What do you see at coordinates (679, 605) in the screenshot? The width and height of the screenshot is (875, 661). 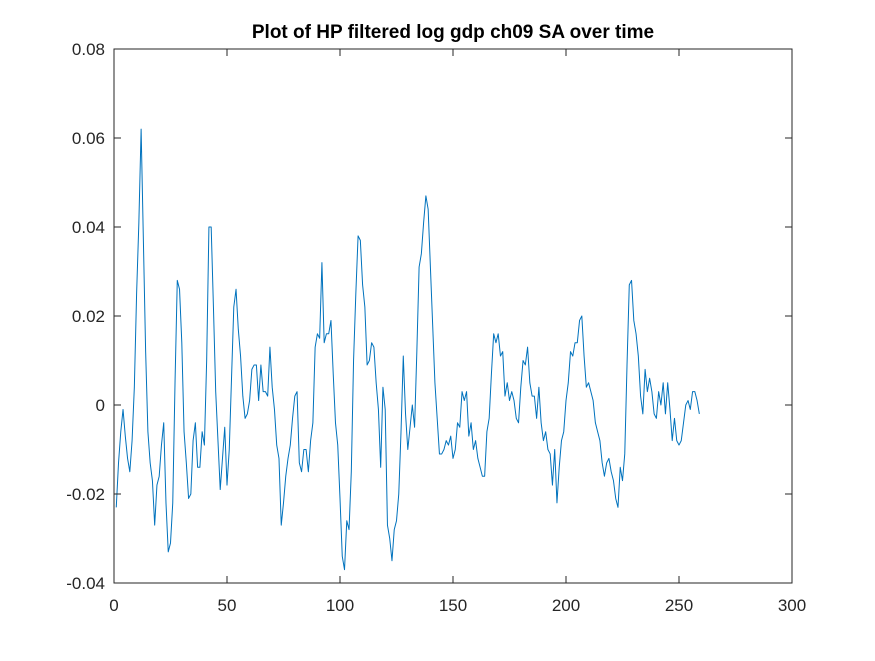 I see `x-tick-label: 250` at bounding box center [679, 605].